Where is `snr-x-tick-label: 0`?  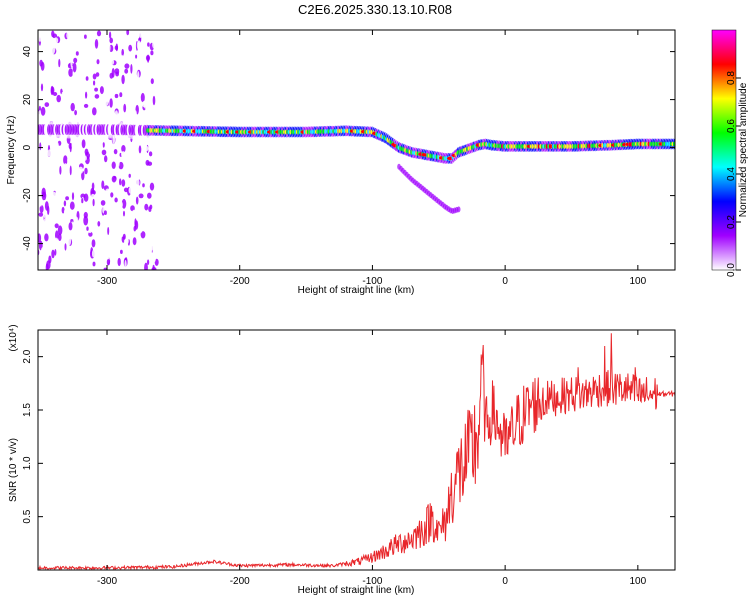 snr-x-tick-label: 0 is located at coordinates (505, 581).